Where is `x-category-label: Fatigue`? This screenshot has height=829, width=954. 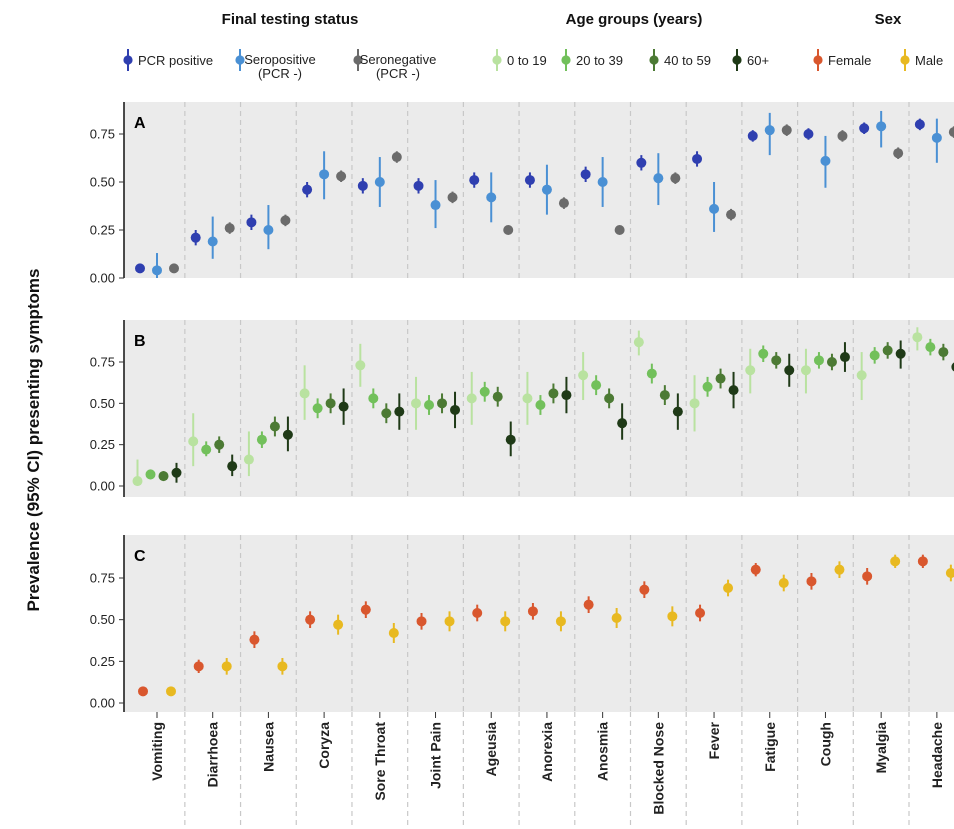 x-category-label: Fatigue is located at coordinates (770, 747).